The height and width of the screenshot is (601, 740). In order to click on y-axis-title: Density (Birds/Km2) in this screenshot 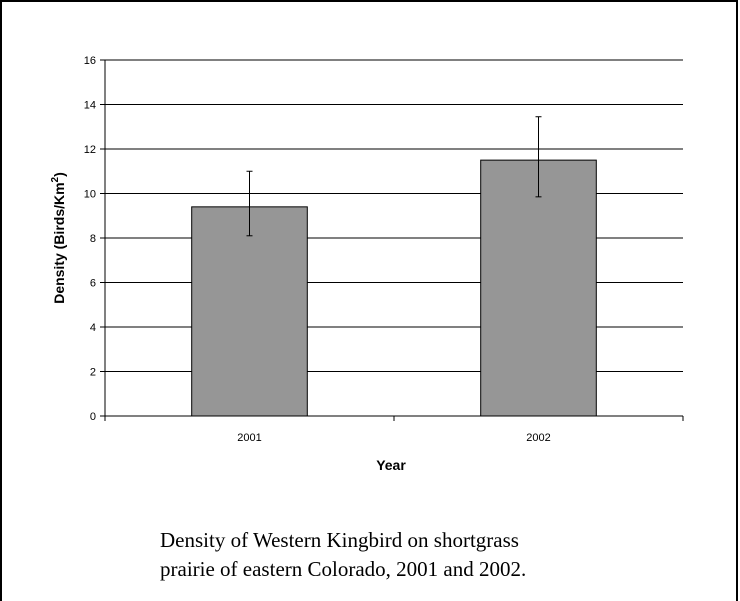, I will do `click(58, 238)`.